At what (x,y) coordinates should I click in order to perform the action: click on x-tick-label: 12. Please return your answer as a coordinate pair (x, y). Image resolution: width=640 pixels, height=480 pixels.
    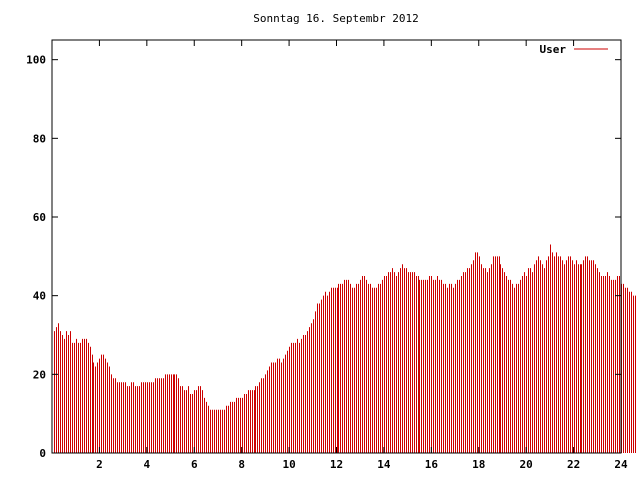
    Looking at the image, I should click on (336, 464).